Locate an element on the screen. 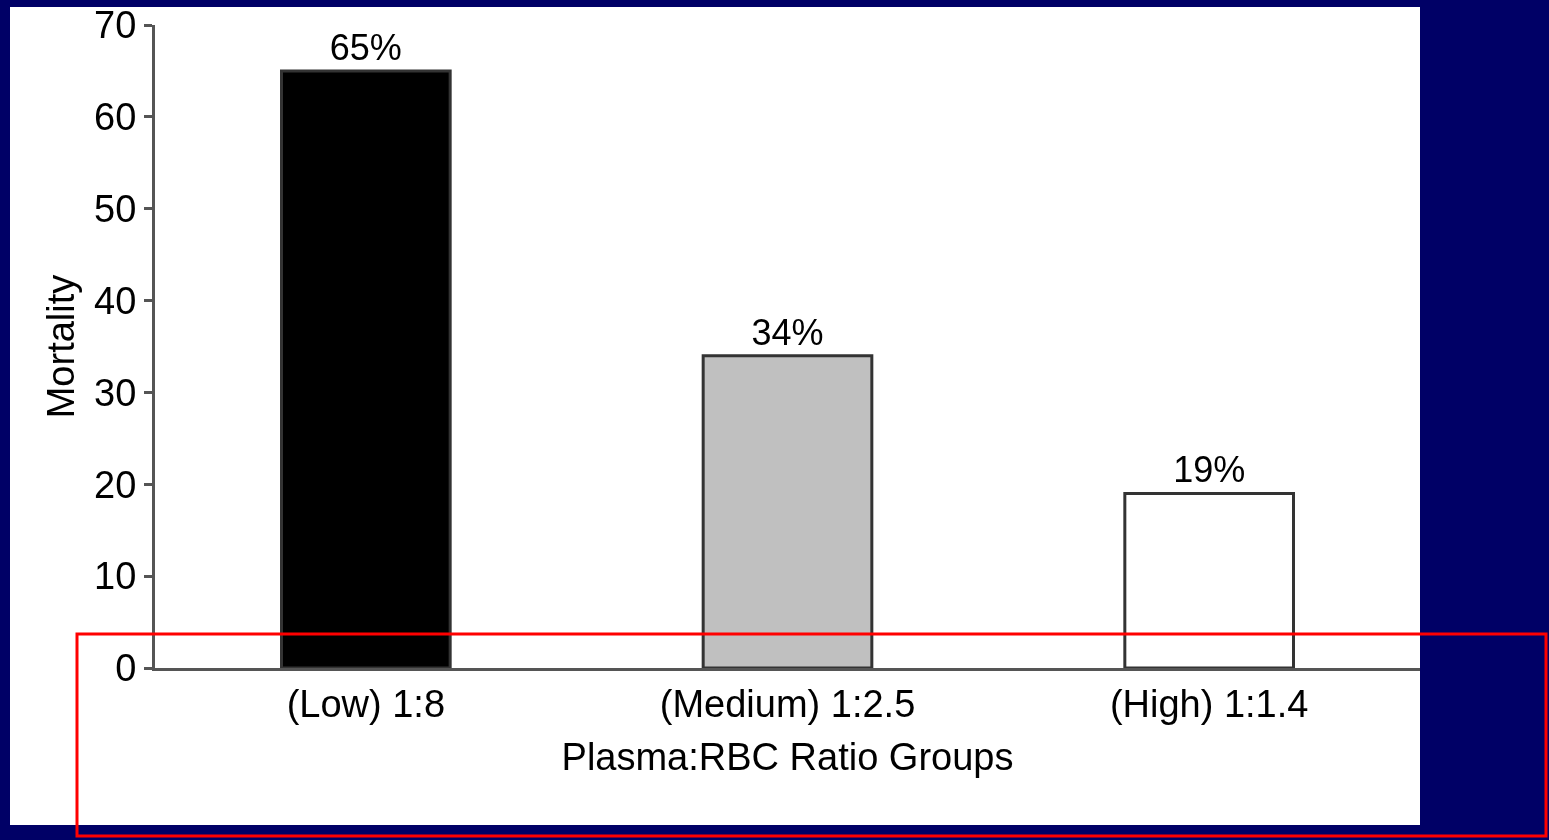 The height and width of the screenshot is (840, 1549). x-tick-label: (High) 1:1.4 is located at coordinates (1209, 703).